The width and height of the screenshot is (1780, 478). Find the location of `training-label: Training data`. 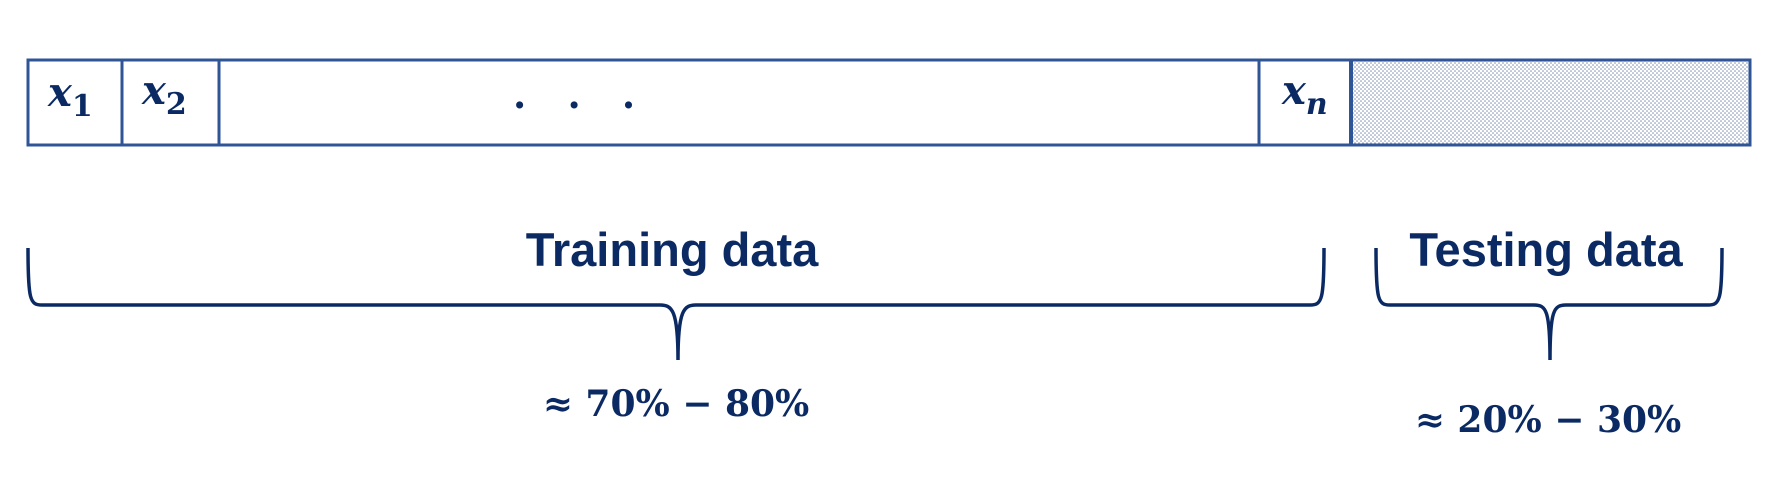

training-label: Training data is located at coordinates (672, 249).